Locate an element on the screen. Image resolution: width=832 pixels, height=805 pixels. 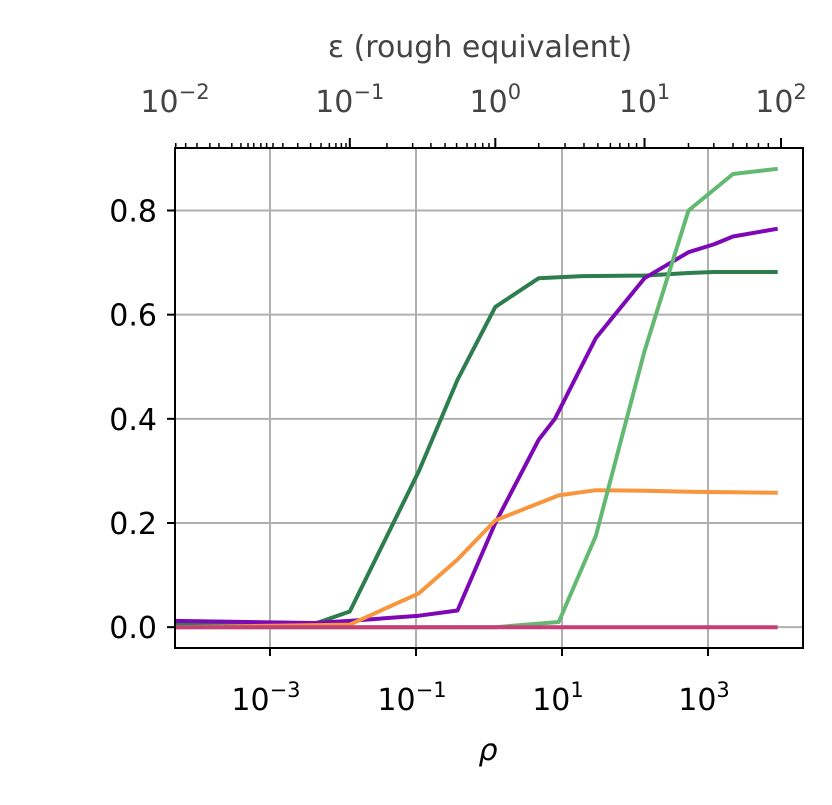
top-tick-label: 10² is located at coordinates (781, 100).